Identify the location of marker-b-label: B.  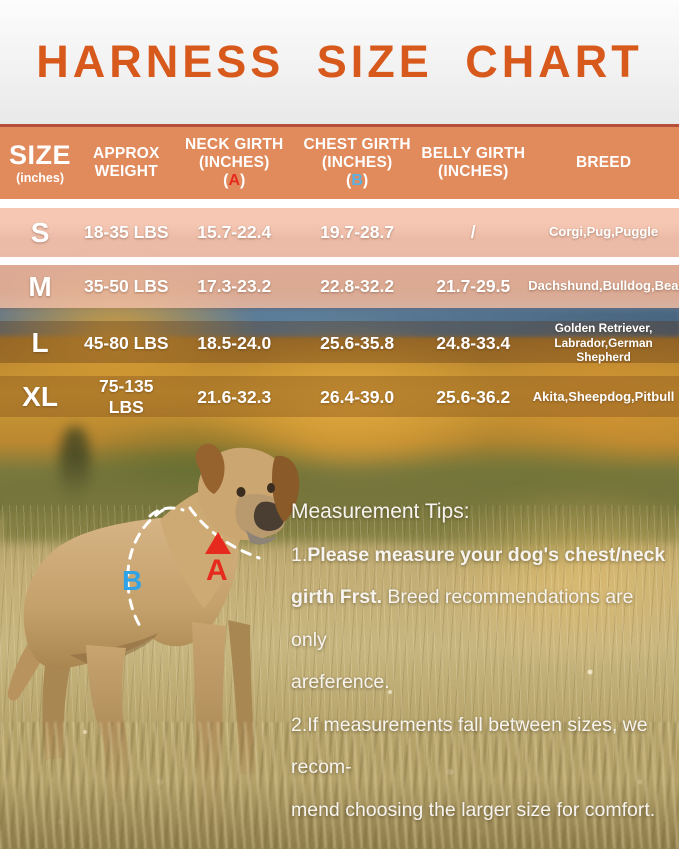
(357, 180).